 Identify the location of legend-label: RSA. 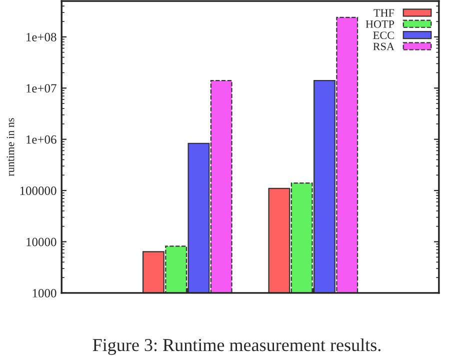
(383, 46).